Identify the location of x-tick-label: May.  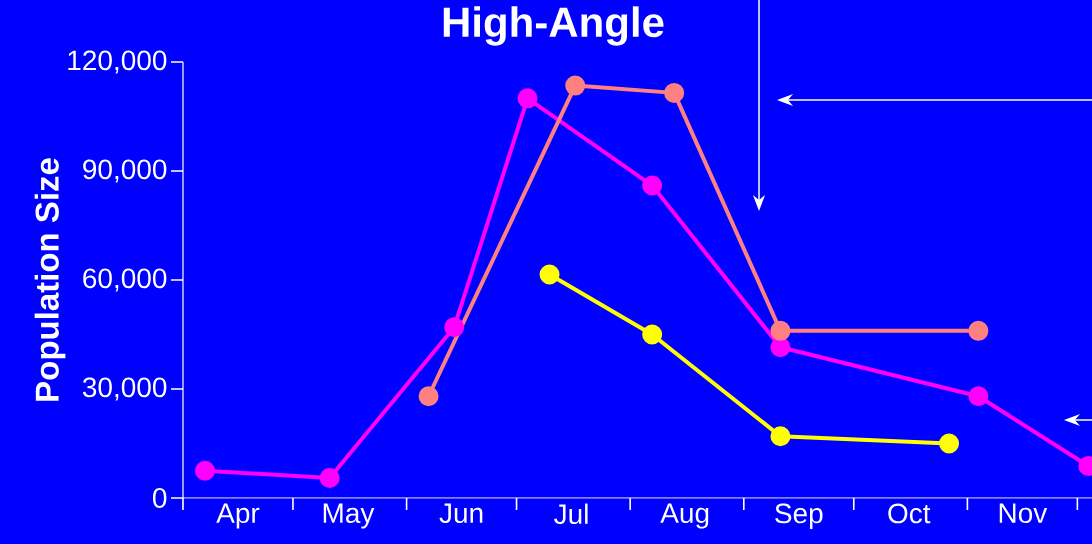
(349, 516).